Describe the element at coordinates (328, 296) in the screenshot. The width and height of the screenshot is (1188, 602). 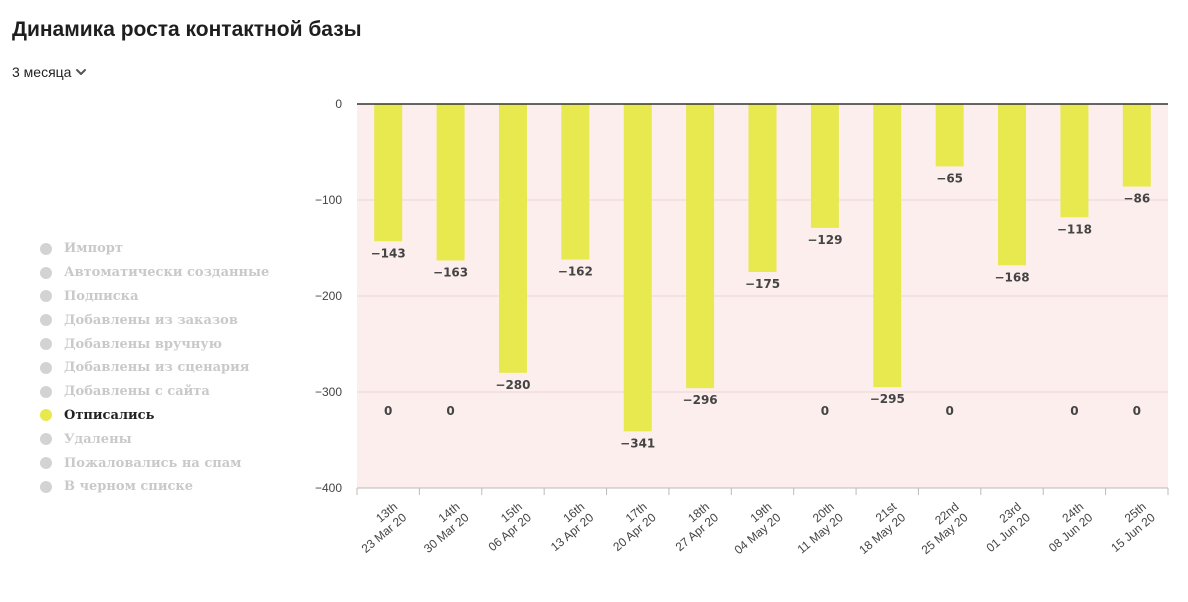
I see `y-tick-label: −200` at that location.